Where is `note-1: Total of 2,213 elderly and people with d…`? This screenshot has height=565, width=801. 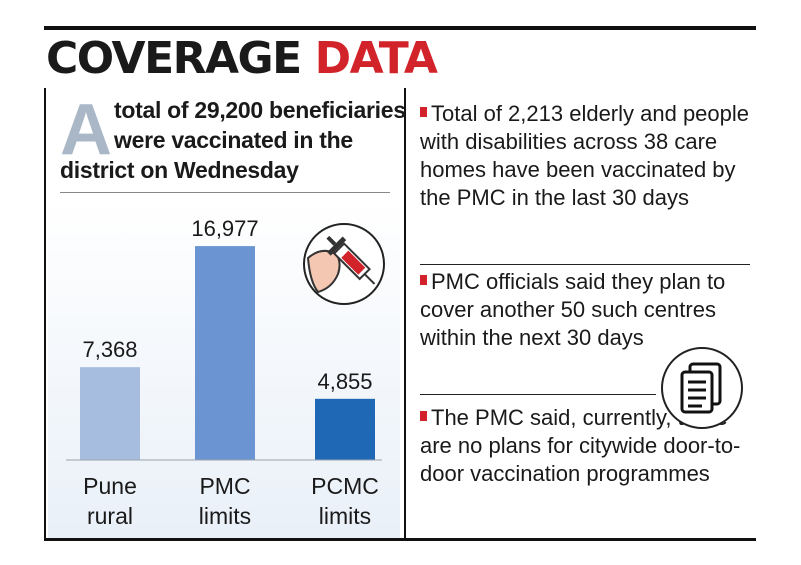 note-1: Total of 2,213 elderly and people with d… is located at coordinates (585, 156).